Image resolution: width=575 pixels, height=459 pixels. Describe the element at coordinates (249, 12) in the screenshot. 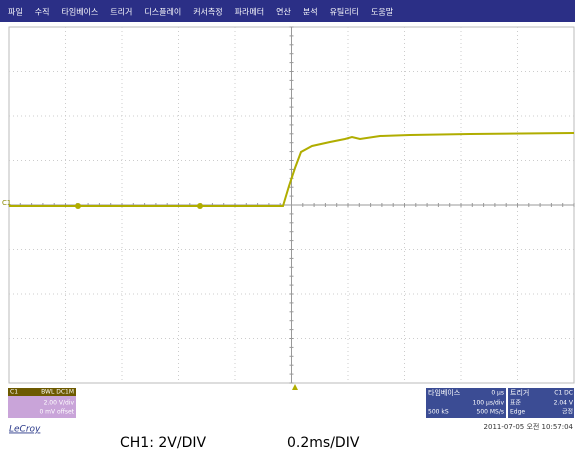

I see `menu-item: 파라메터` at that location.